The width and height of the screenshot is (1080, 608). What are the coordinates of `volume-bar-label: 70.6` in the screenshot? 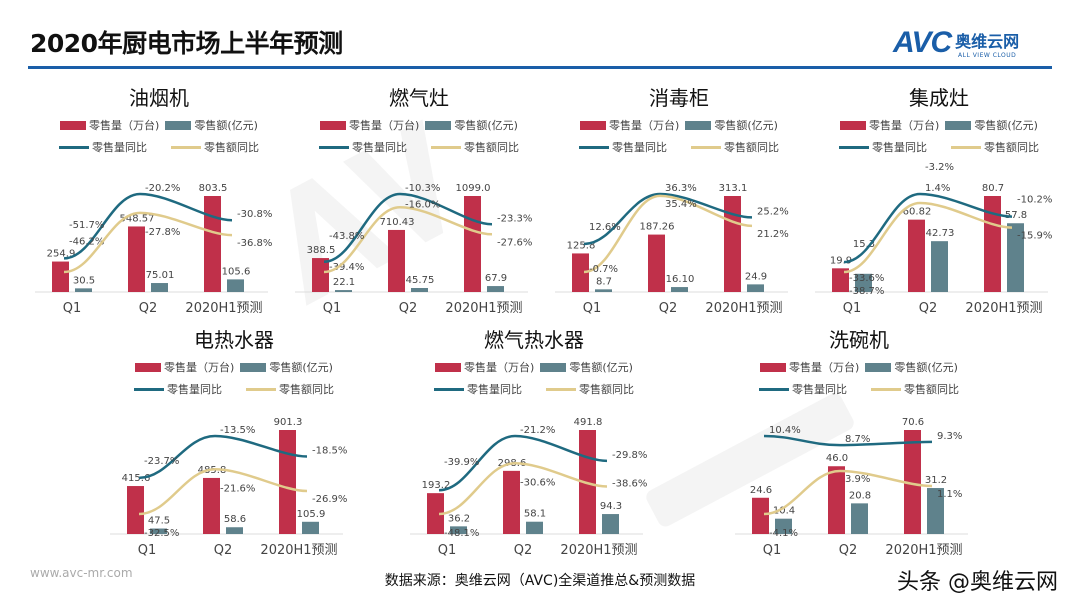 It's located at (913, 422).